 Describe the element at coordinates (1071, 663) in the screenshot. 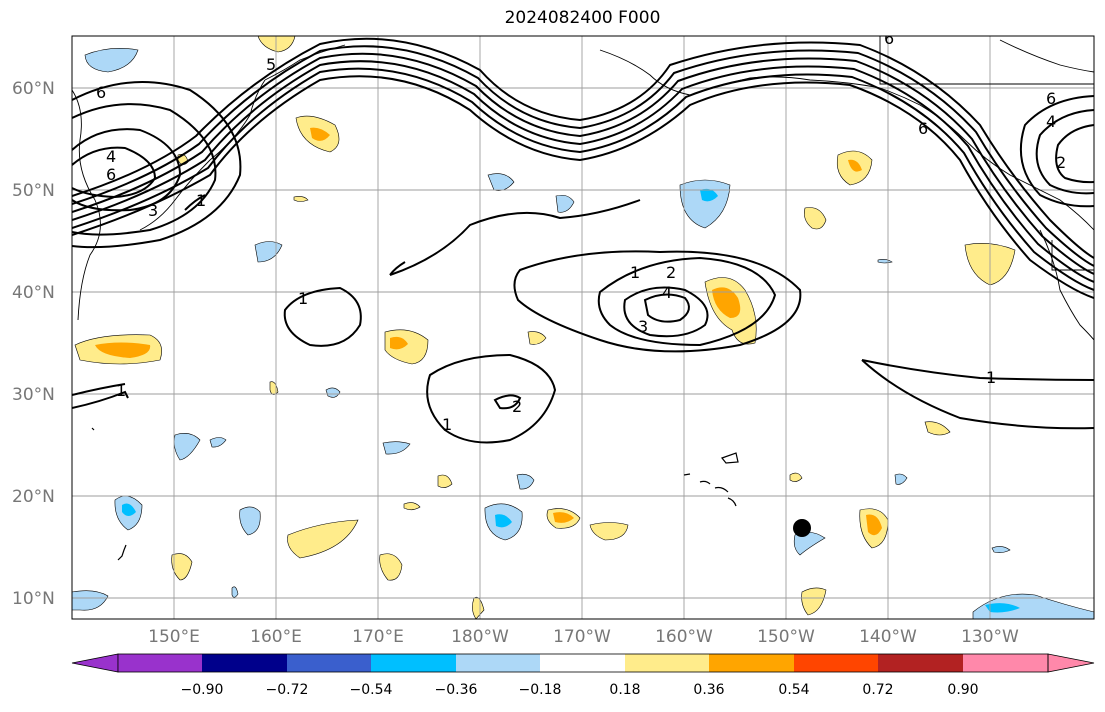

I see `colorbar-over-arrow` at that location.